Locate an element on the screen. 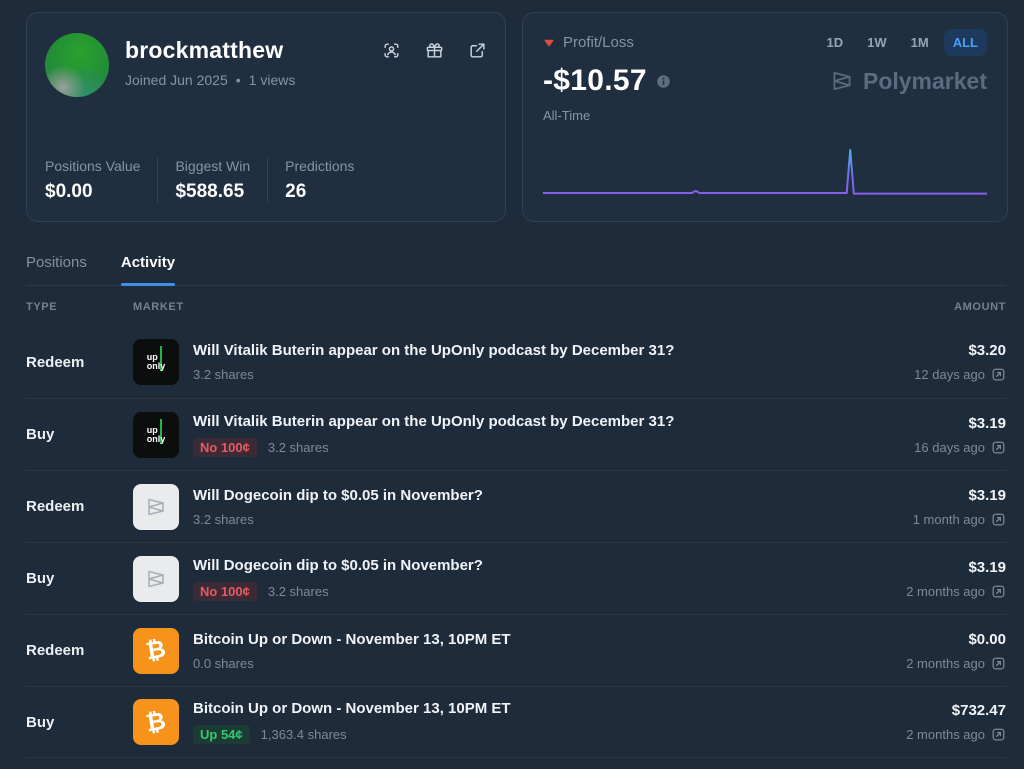 The width and height of the screenshot is (1024, 769). profile-stat: Positions Value $0.00 is located at coordinates (101, 180).